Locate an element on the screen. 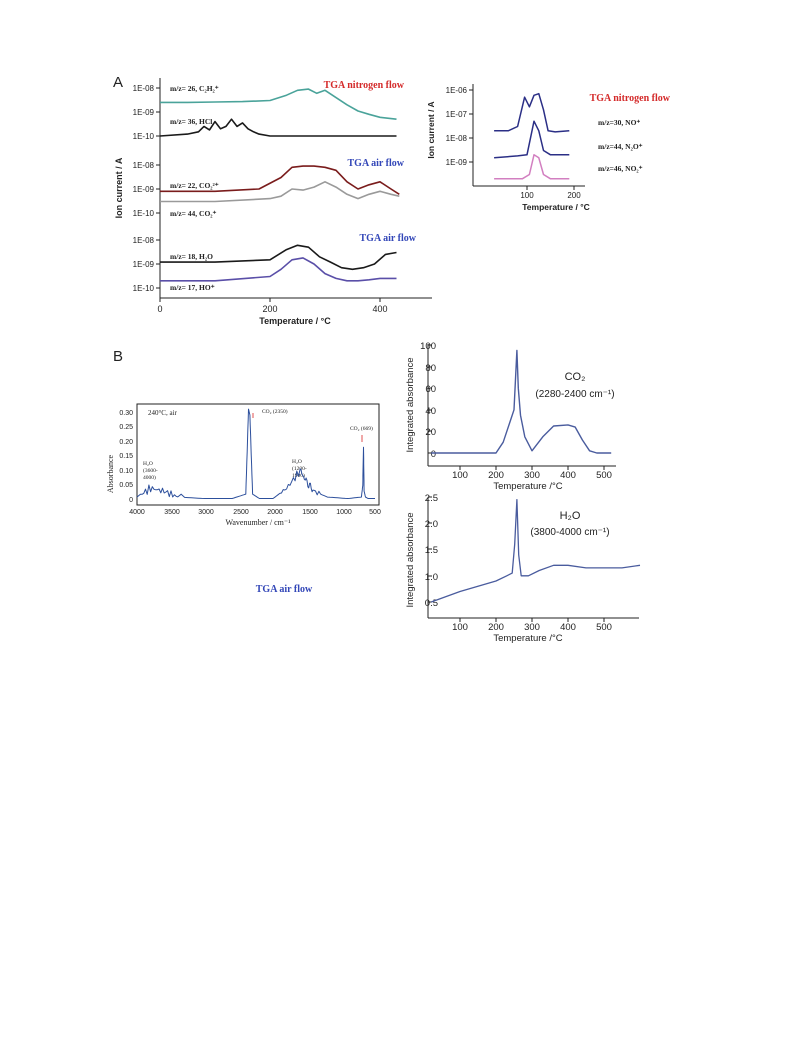 The height and width of the screenshot is (1057, 793). a-left-label-ho: m/z= 17, HO⁺ is located at coordinates (192, 287).